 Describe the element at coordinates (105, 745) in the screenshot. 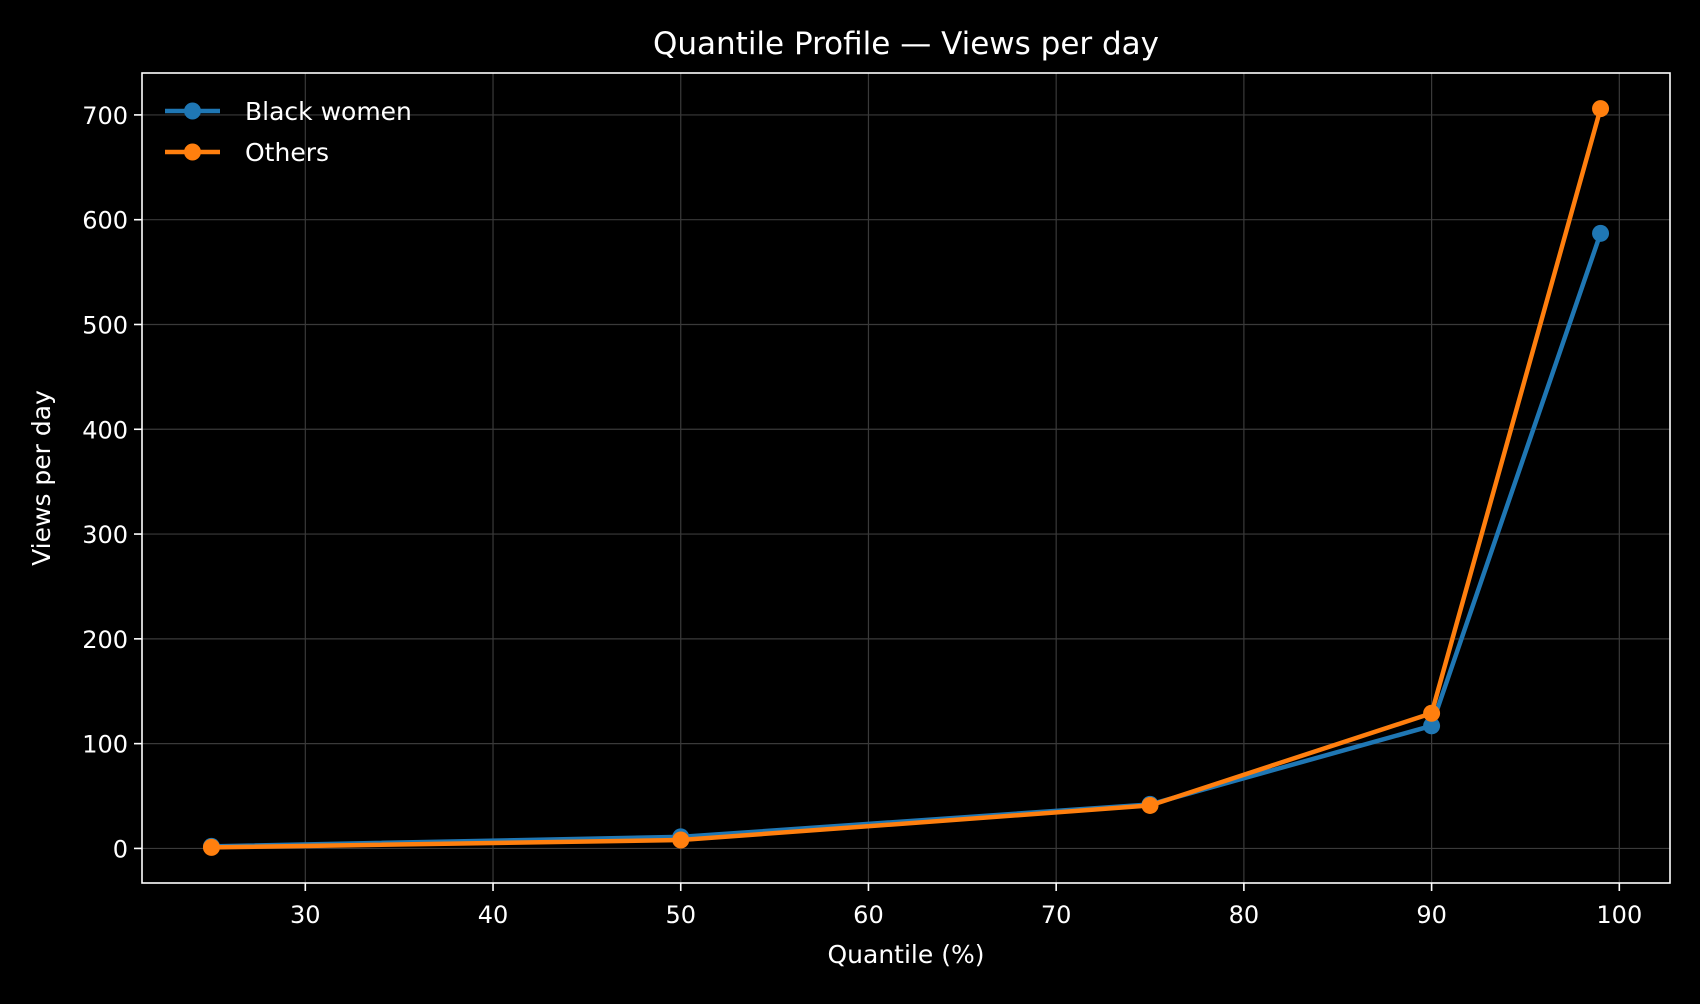

I see `y-tick-label: 100` at that location.